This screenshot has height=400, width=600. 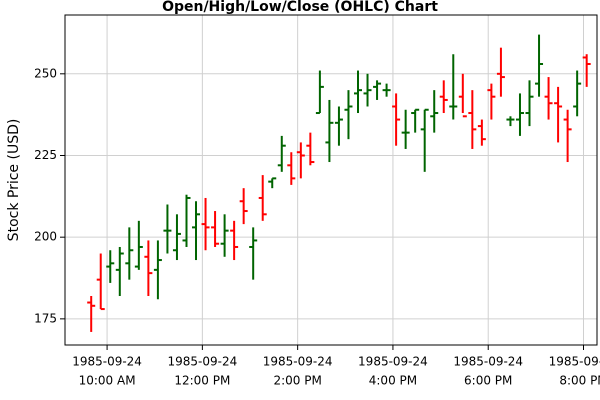 I want to click on x-tick-label: 2:00 PM, so click(x=297, y=381).